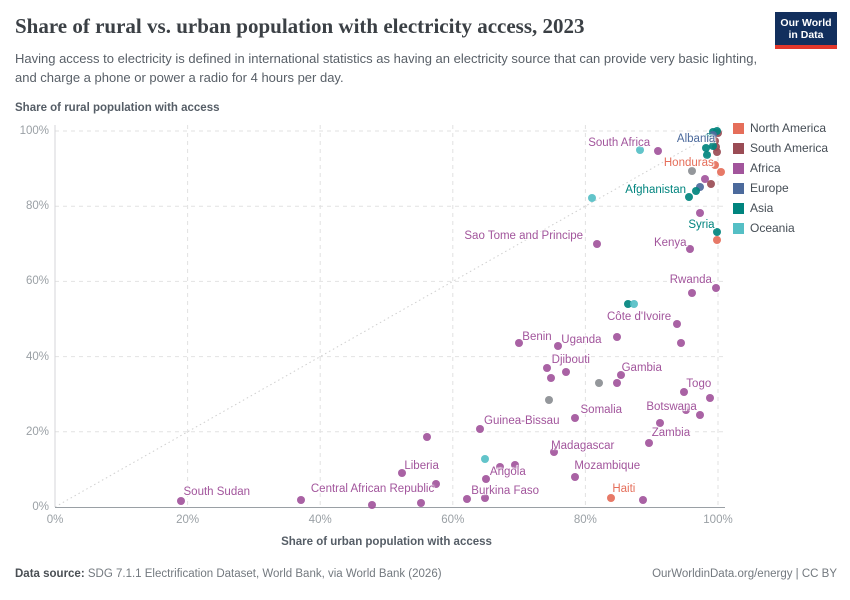 This screenshot has width=850, height=600. Describe the element at coordinates (583, 446) in the screenshot. I see `country-label: Madagascar` at that location.